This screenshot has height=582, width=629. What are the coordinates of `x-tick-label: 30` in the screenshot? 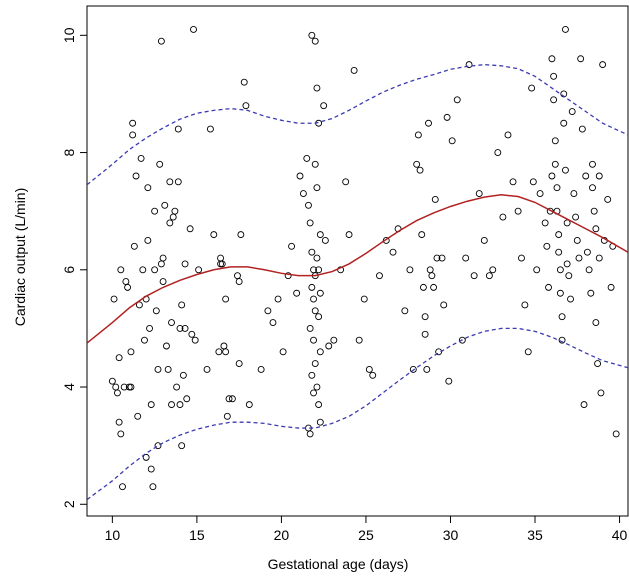 It's located at (451, 535).